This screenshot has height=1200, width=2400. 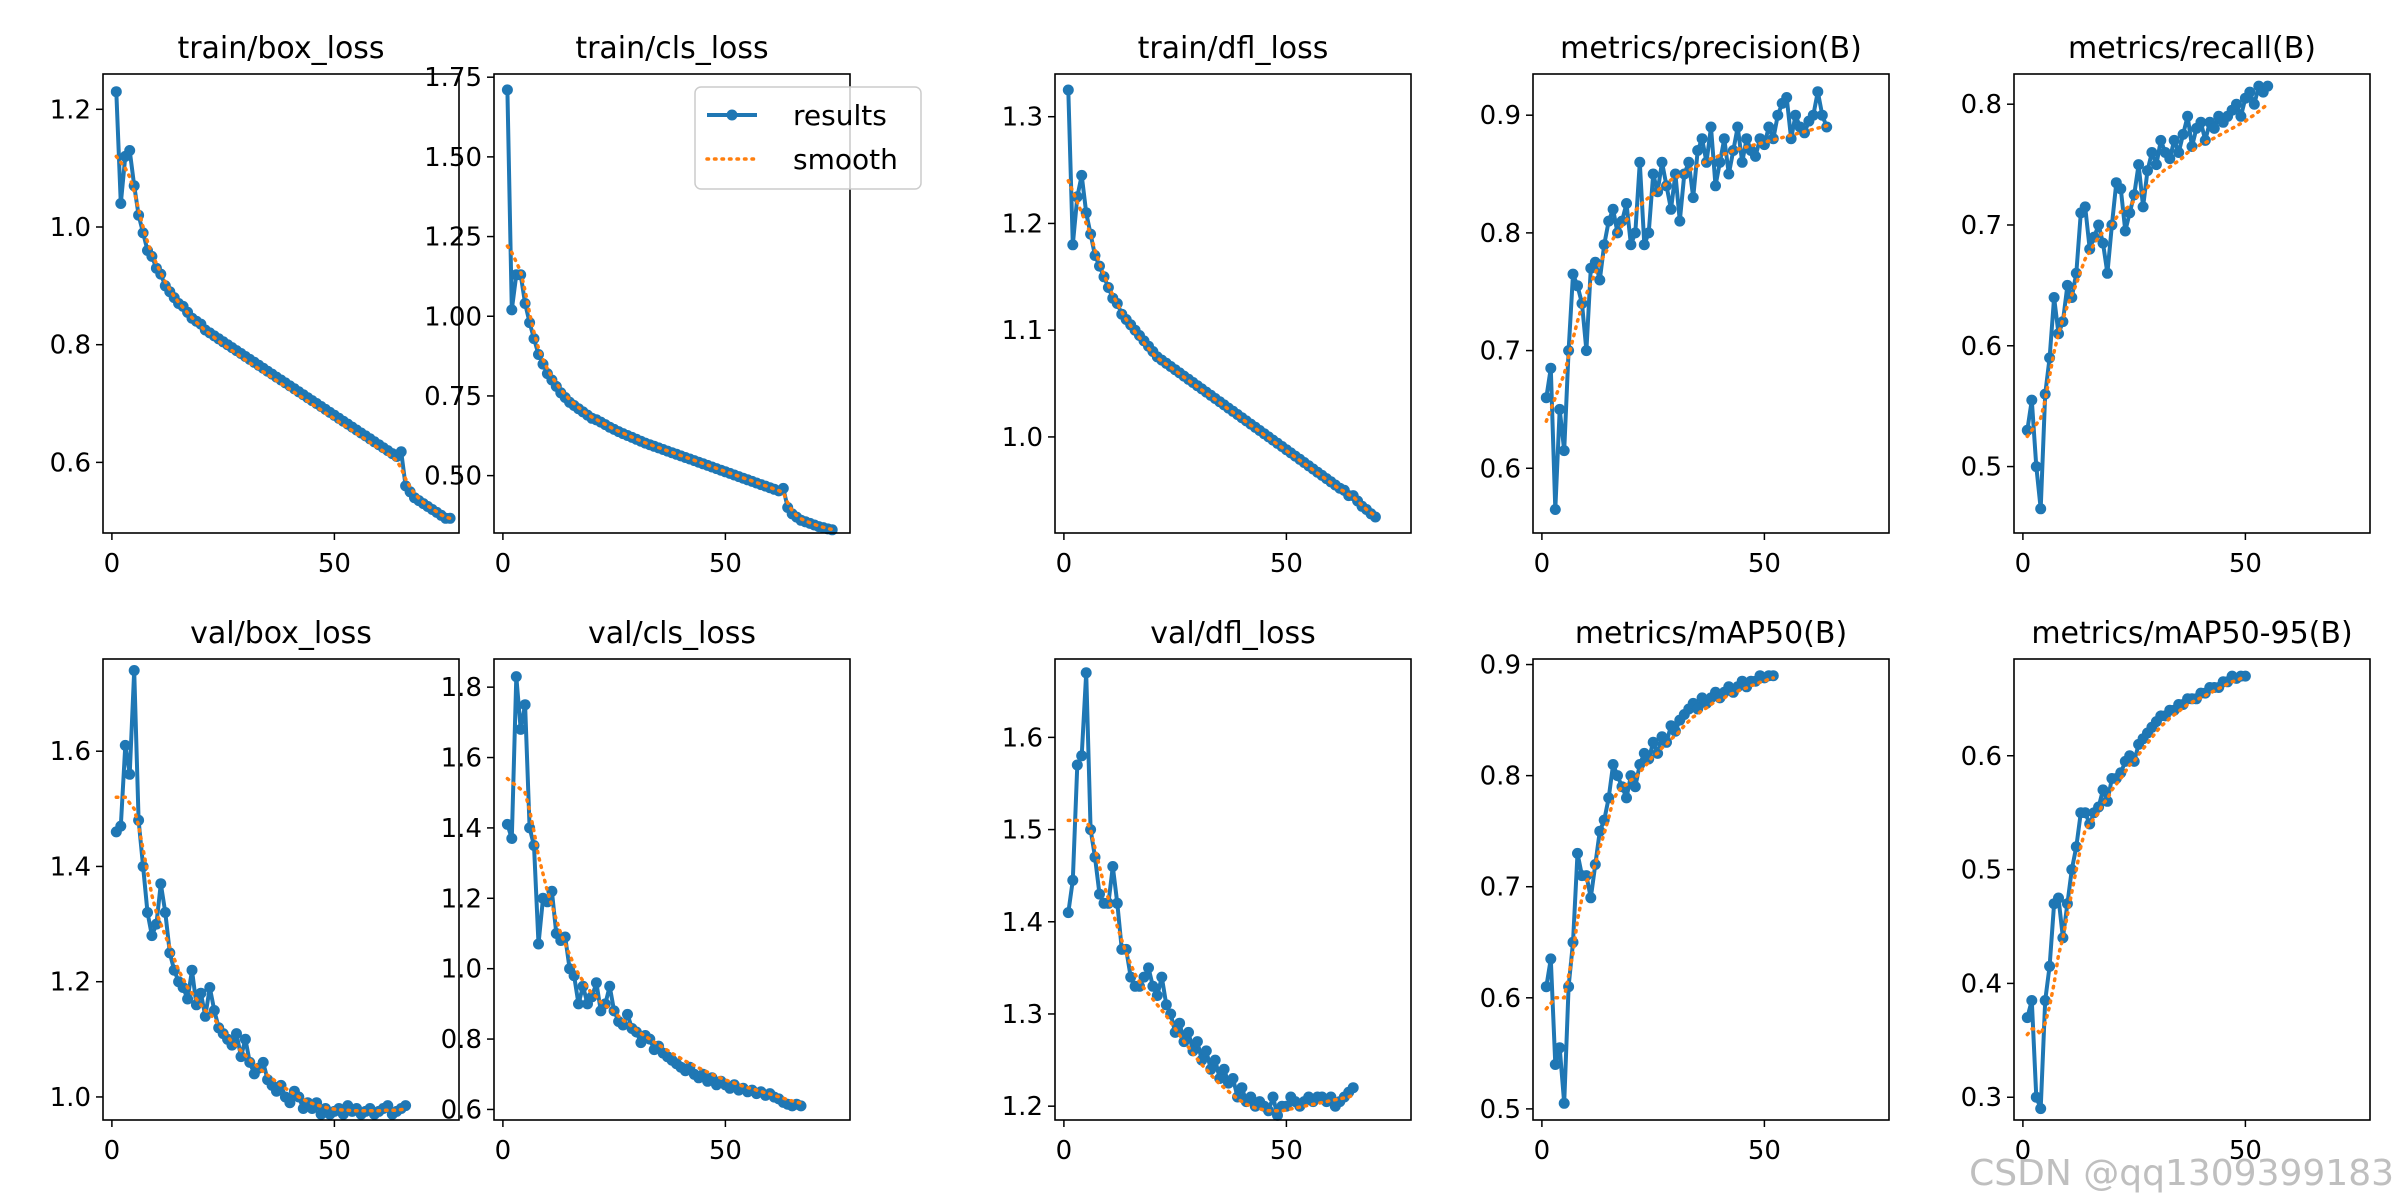 I want to click on panel-title: metrics/mAP50-95(B), so click(x=2191, y=633).